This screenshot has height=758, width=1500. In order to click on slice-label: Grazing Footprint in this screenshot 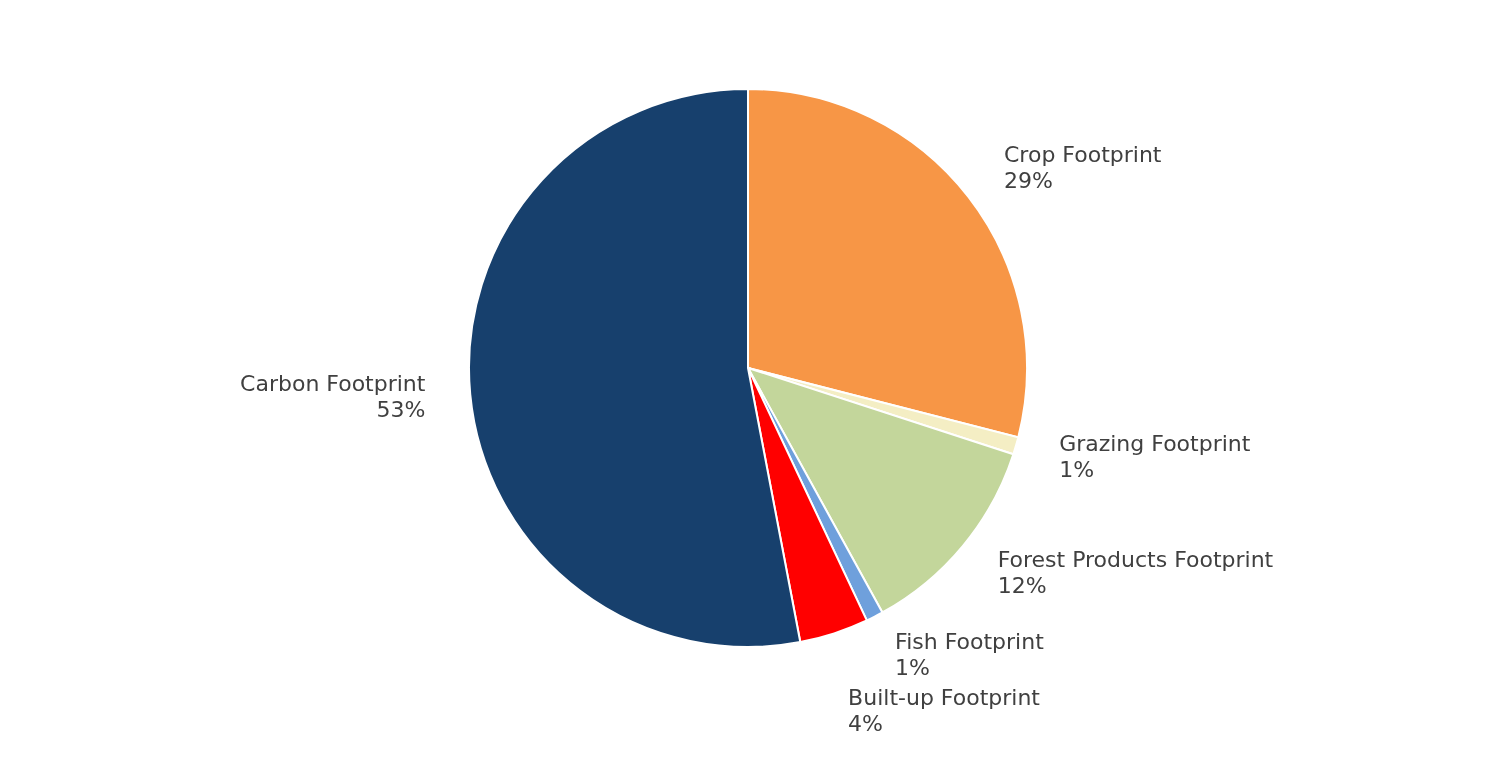, I will do `click(1155, 444)`.